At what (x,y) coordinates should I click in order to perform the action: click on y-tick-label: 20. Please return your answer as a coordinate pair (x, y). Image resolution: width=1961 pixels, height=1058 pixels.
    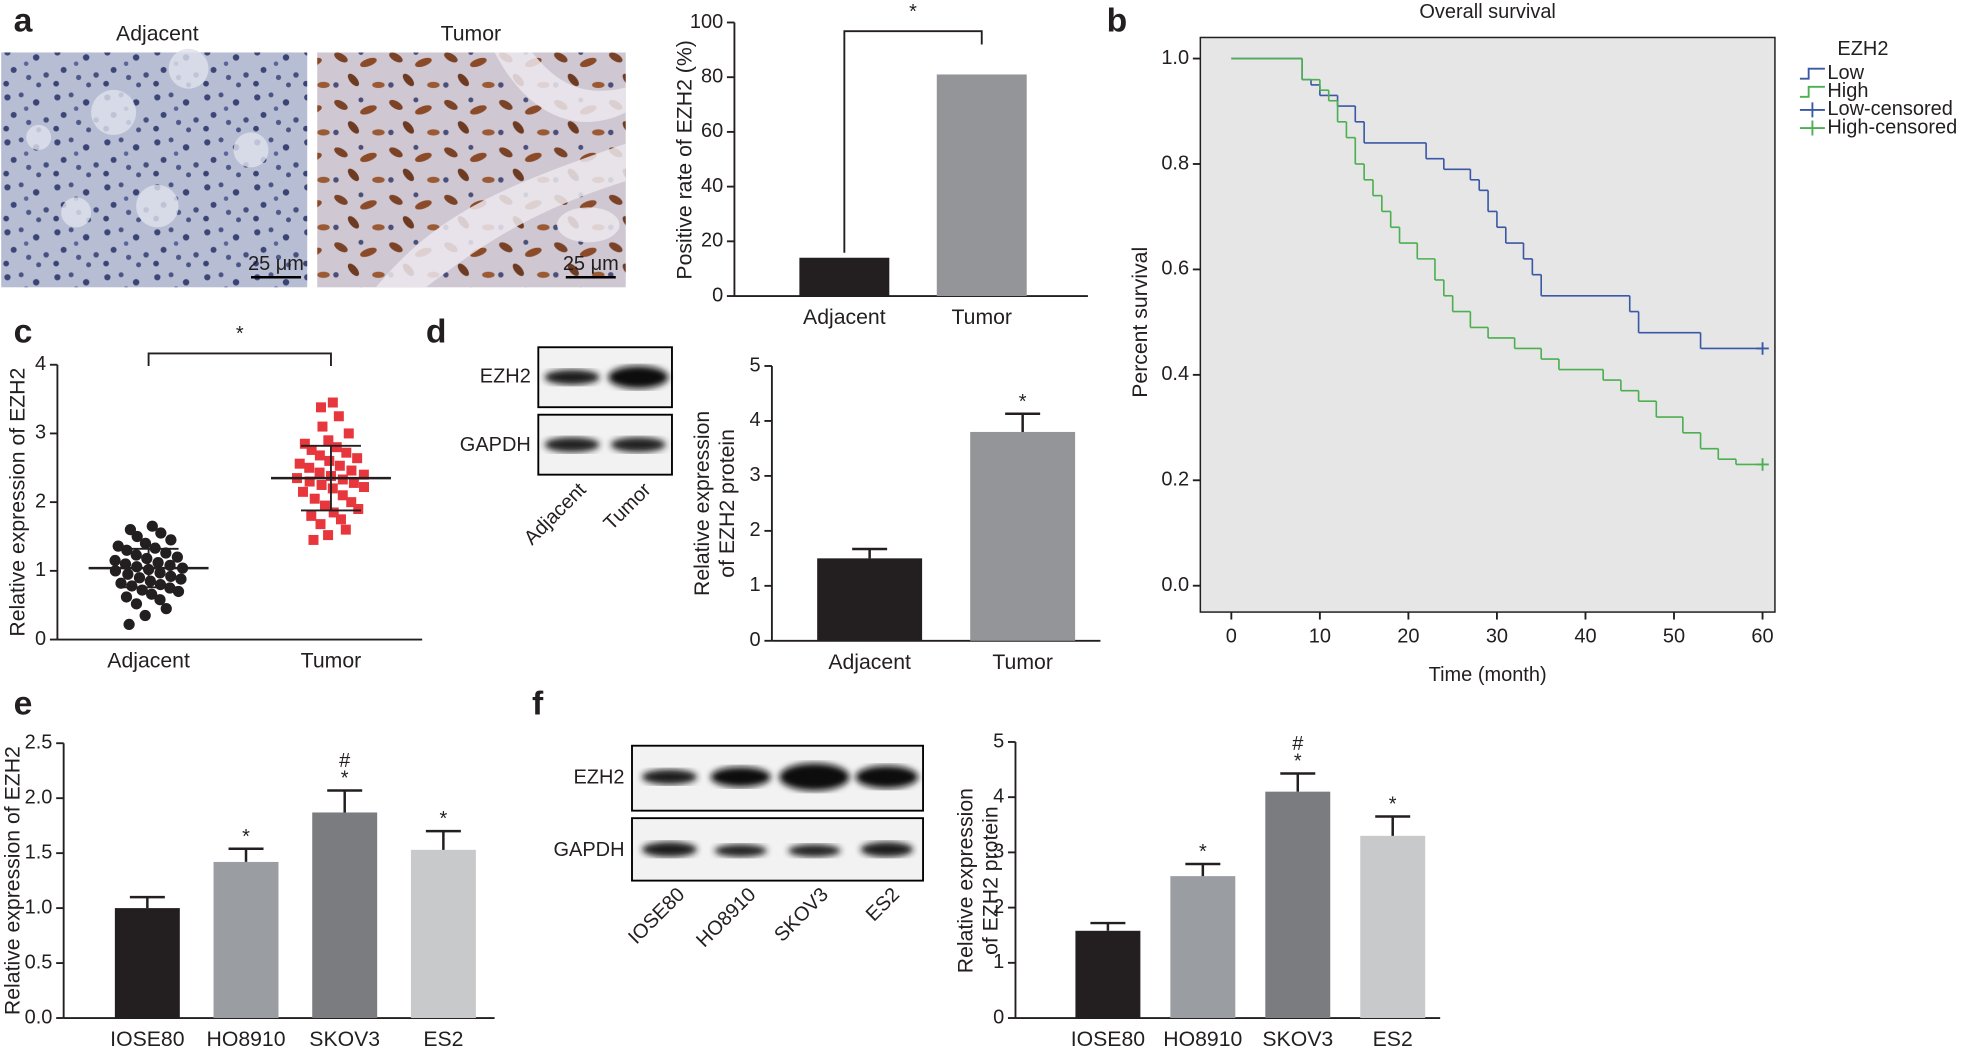
    Looking at the image, I should click on (712, 241).